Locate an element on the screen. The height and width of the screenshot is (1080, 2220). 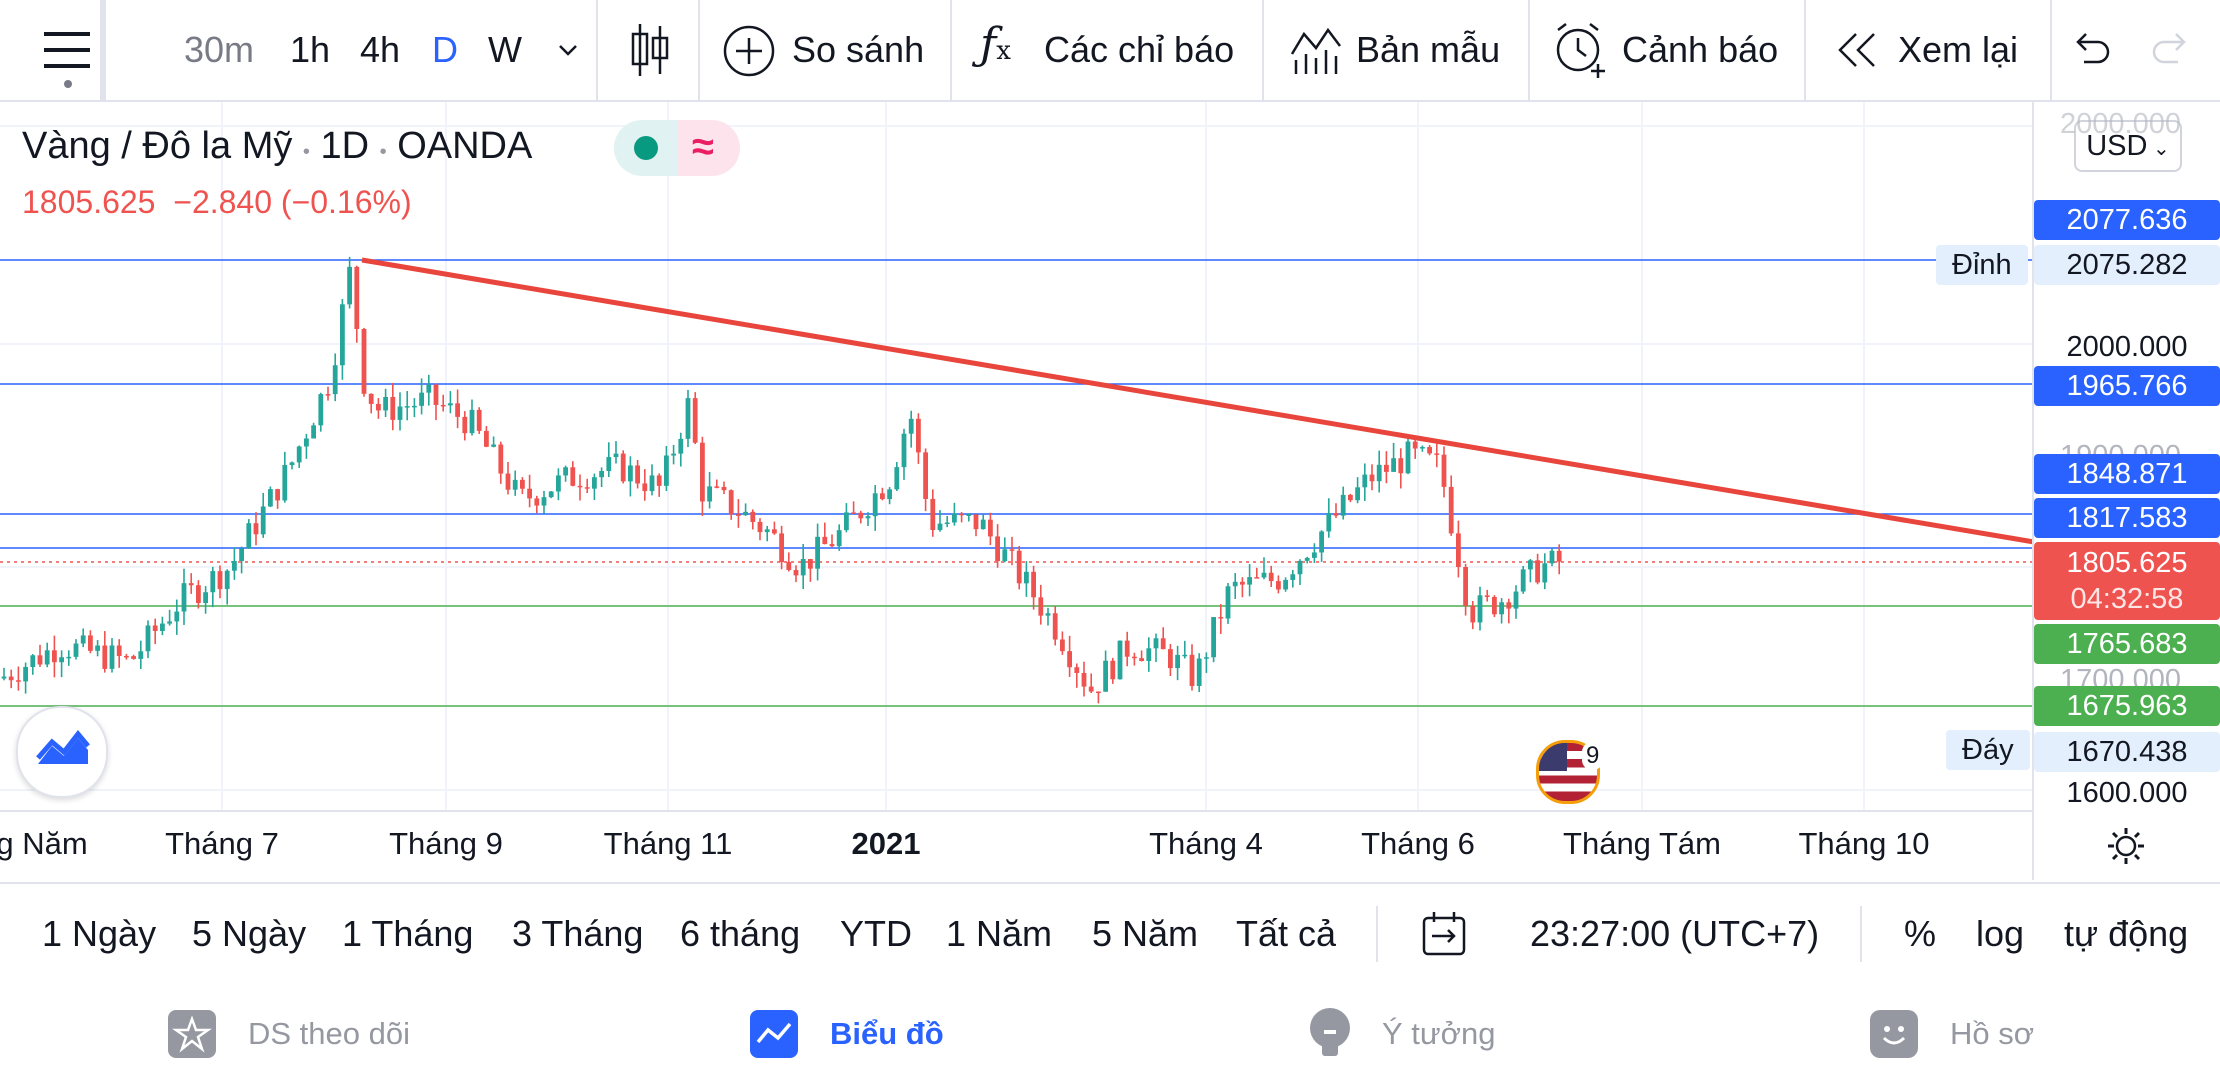
events-count: 9 is located at coordinates (1593, 756).